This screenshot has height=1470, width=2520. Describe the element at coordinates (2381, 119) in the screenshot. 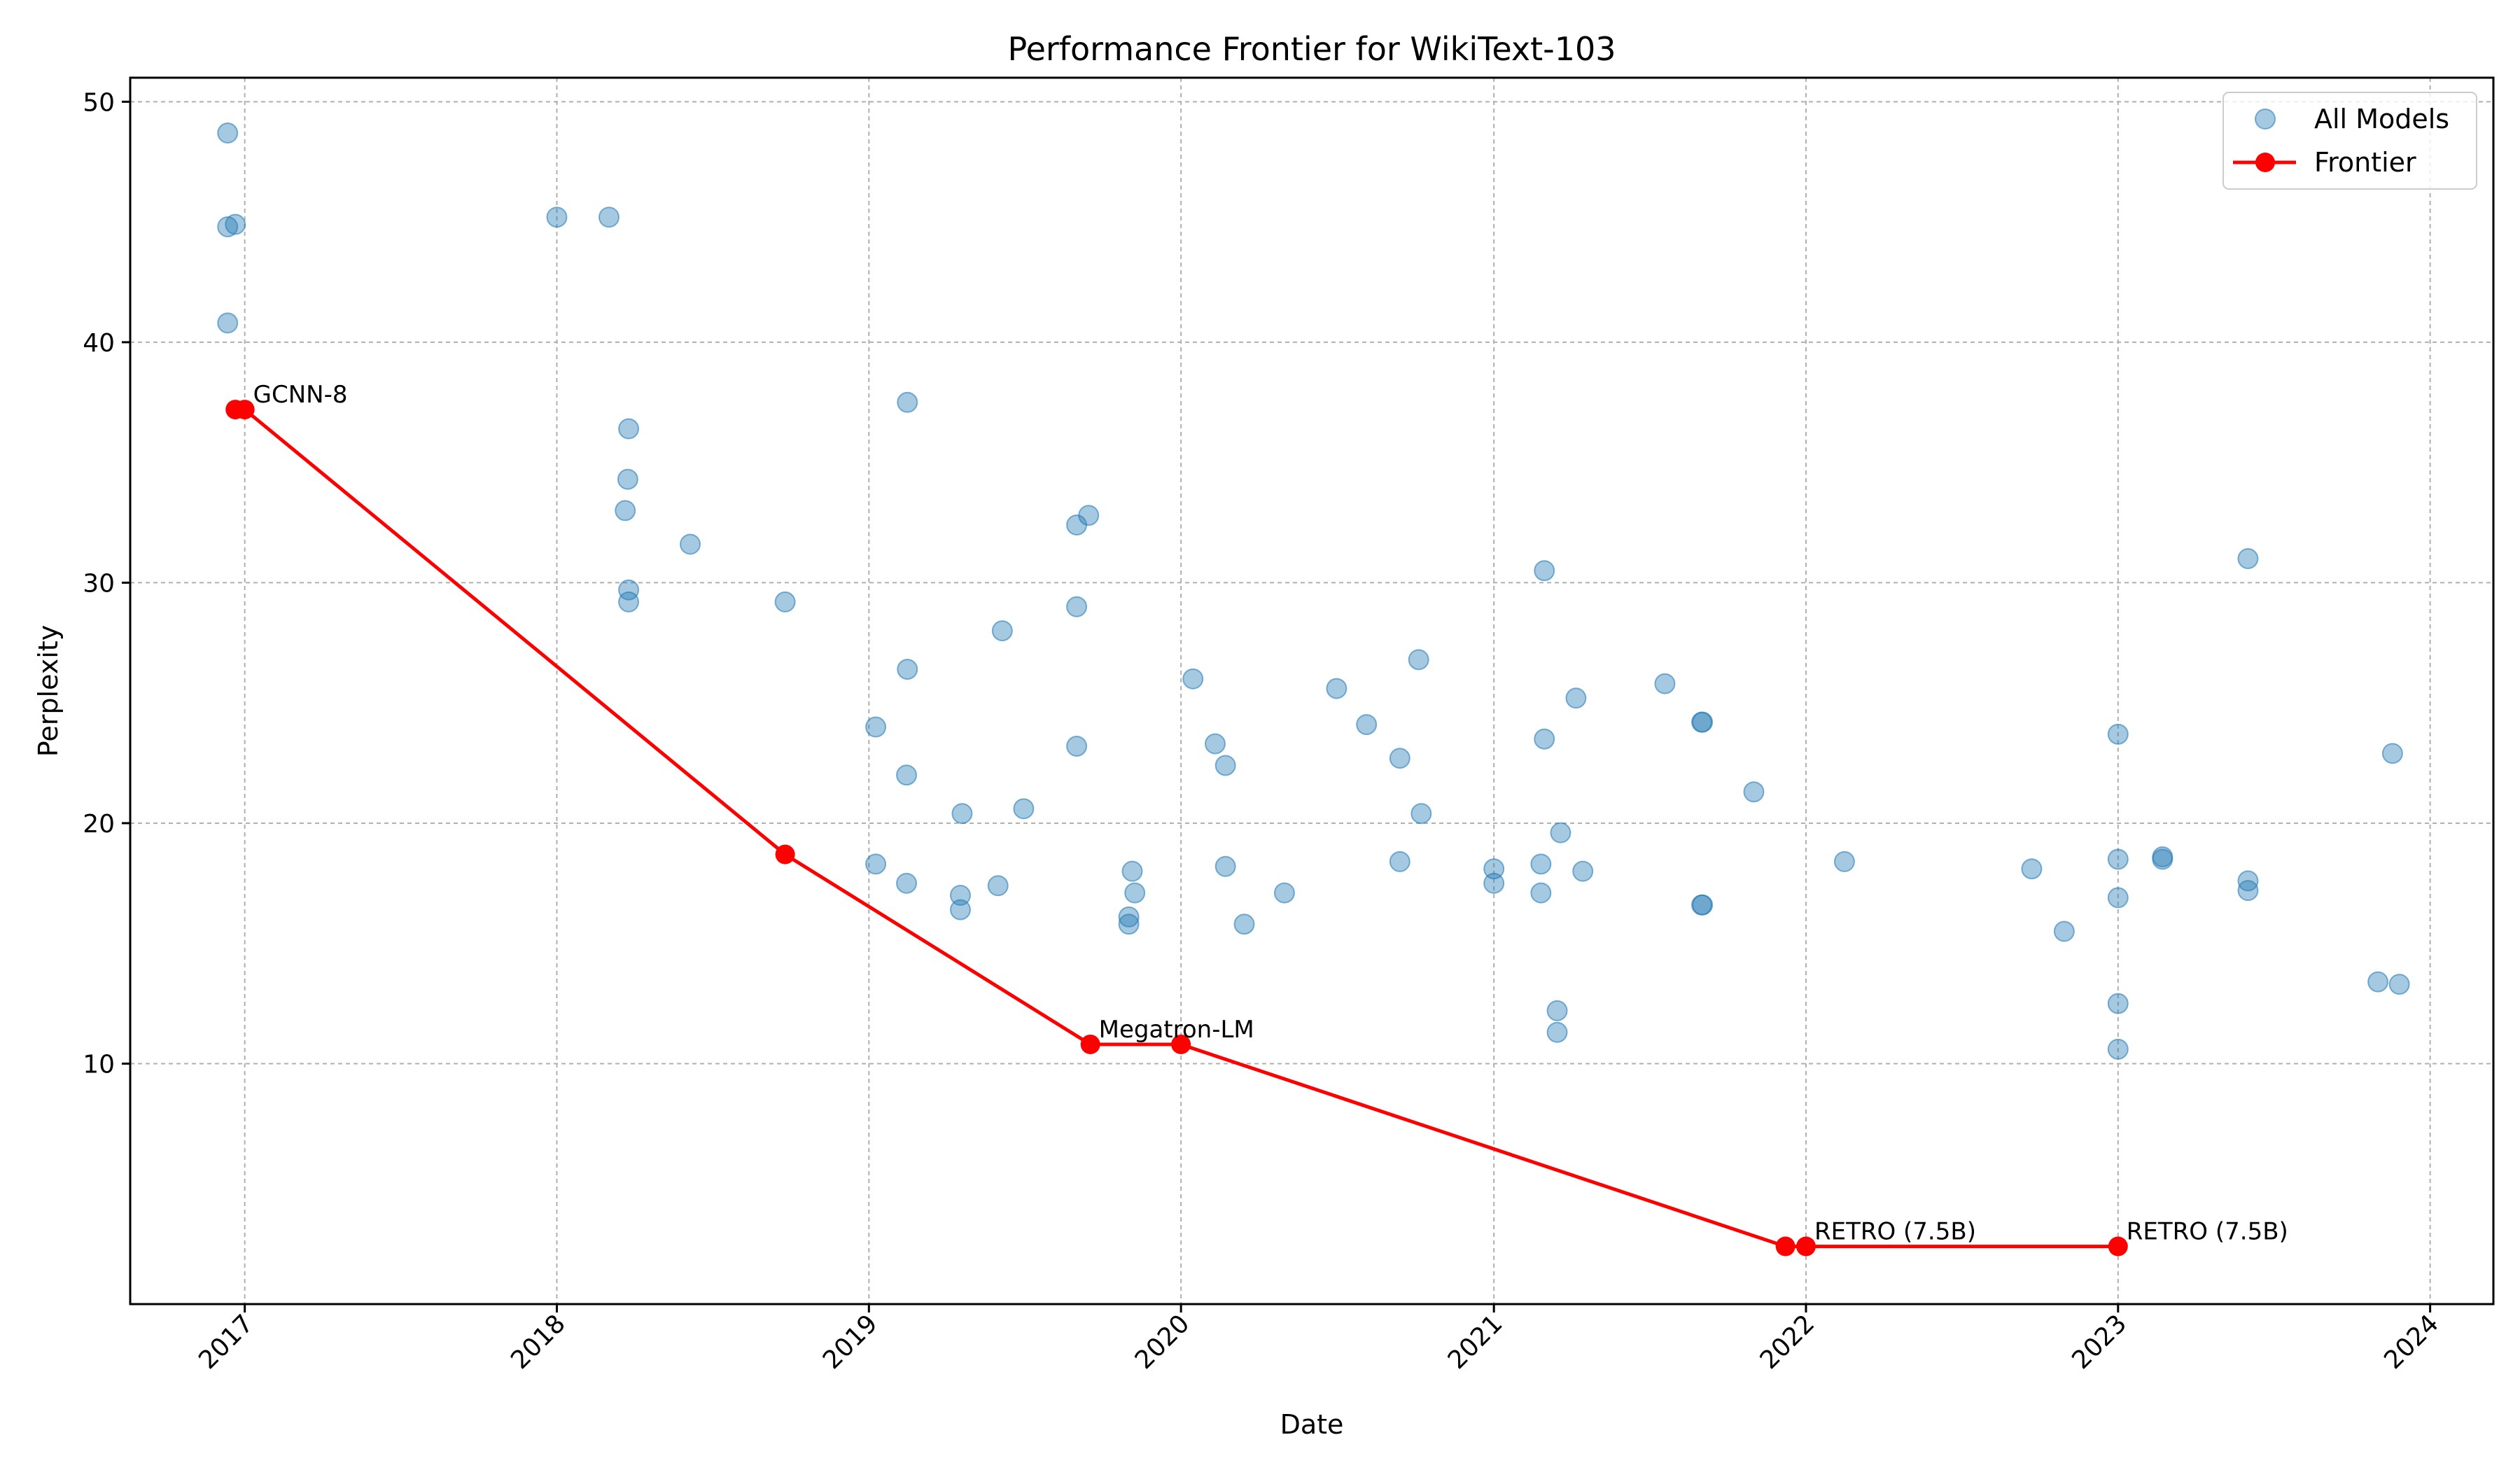

I see `legend-label-all-models: All Models` at that location.